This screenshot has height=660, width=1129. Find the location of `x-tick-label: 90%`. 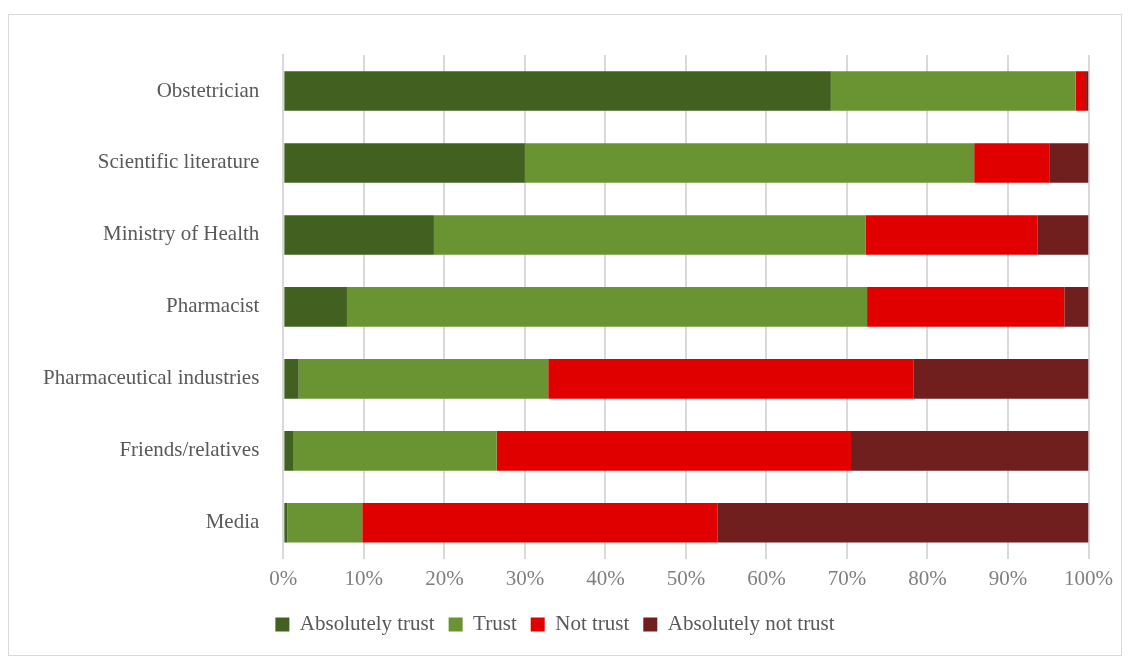

x-tick-label: 90% is located at coordinates (1008, 577).